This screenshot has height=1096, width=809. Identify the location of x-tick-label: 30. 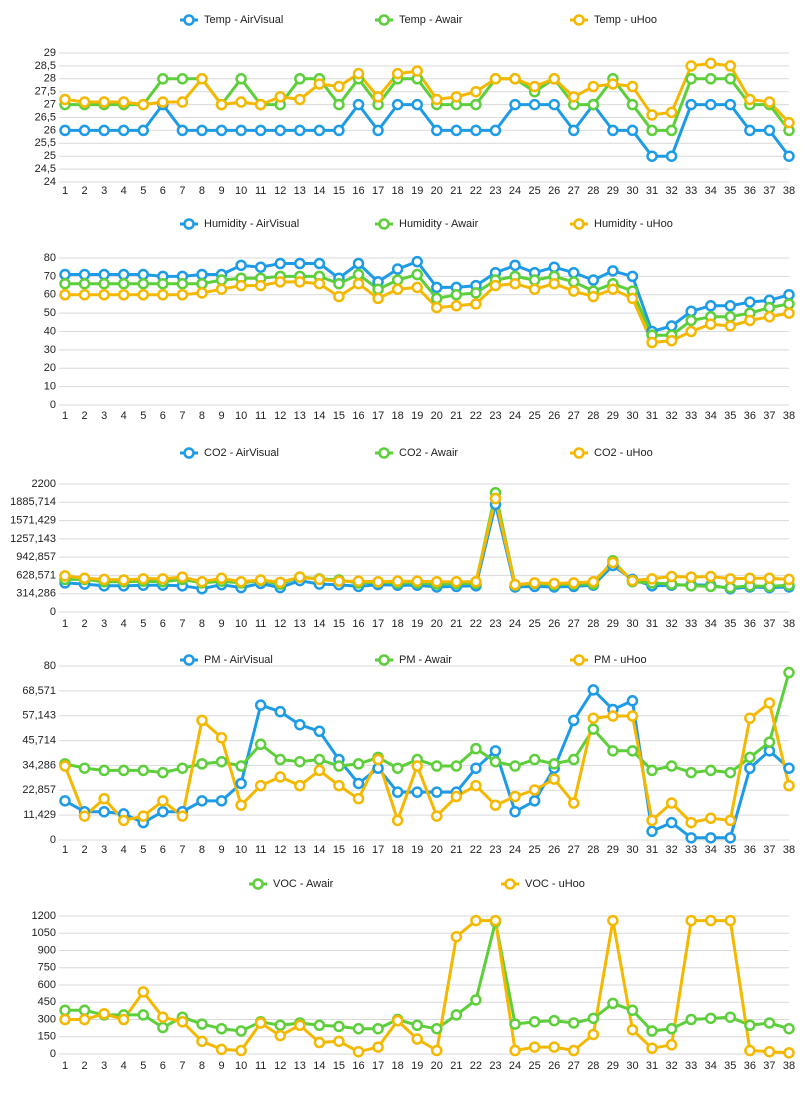
(632, 1066).